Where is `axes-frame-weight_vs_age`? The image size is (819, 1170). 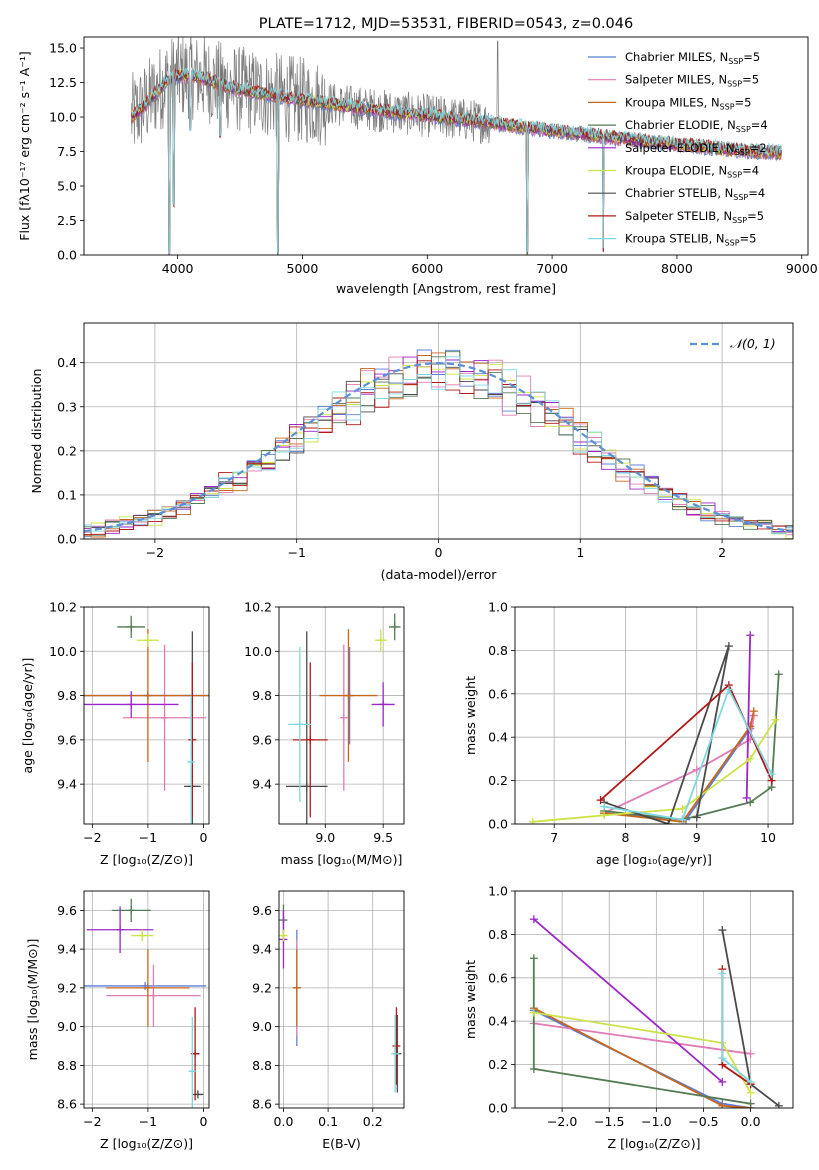 axes-frame-weight_vs_age is located at coordinates (654, 715).